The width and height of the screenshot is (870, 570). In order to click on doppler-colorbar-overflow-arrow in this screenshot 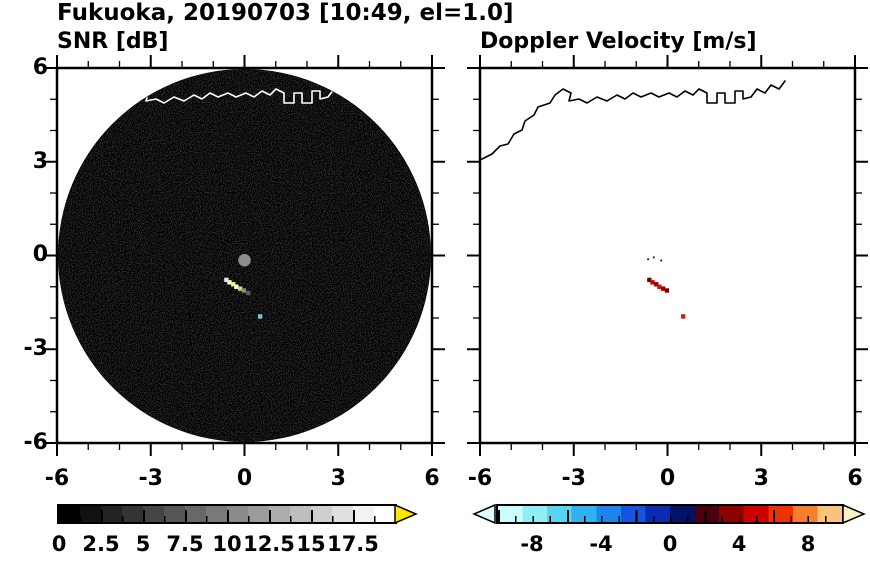, I will do `click(854, 514)`.